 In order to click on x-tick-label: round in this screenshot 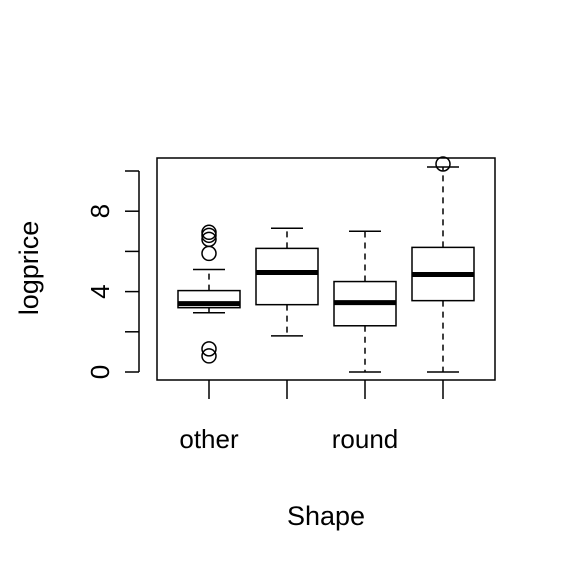, I will do `click(365, 439)`.